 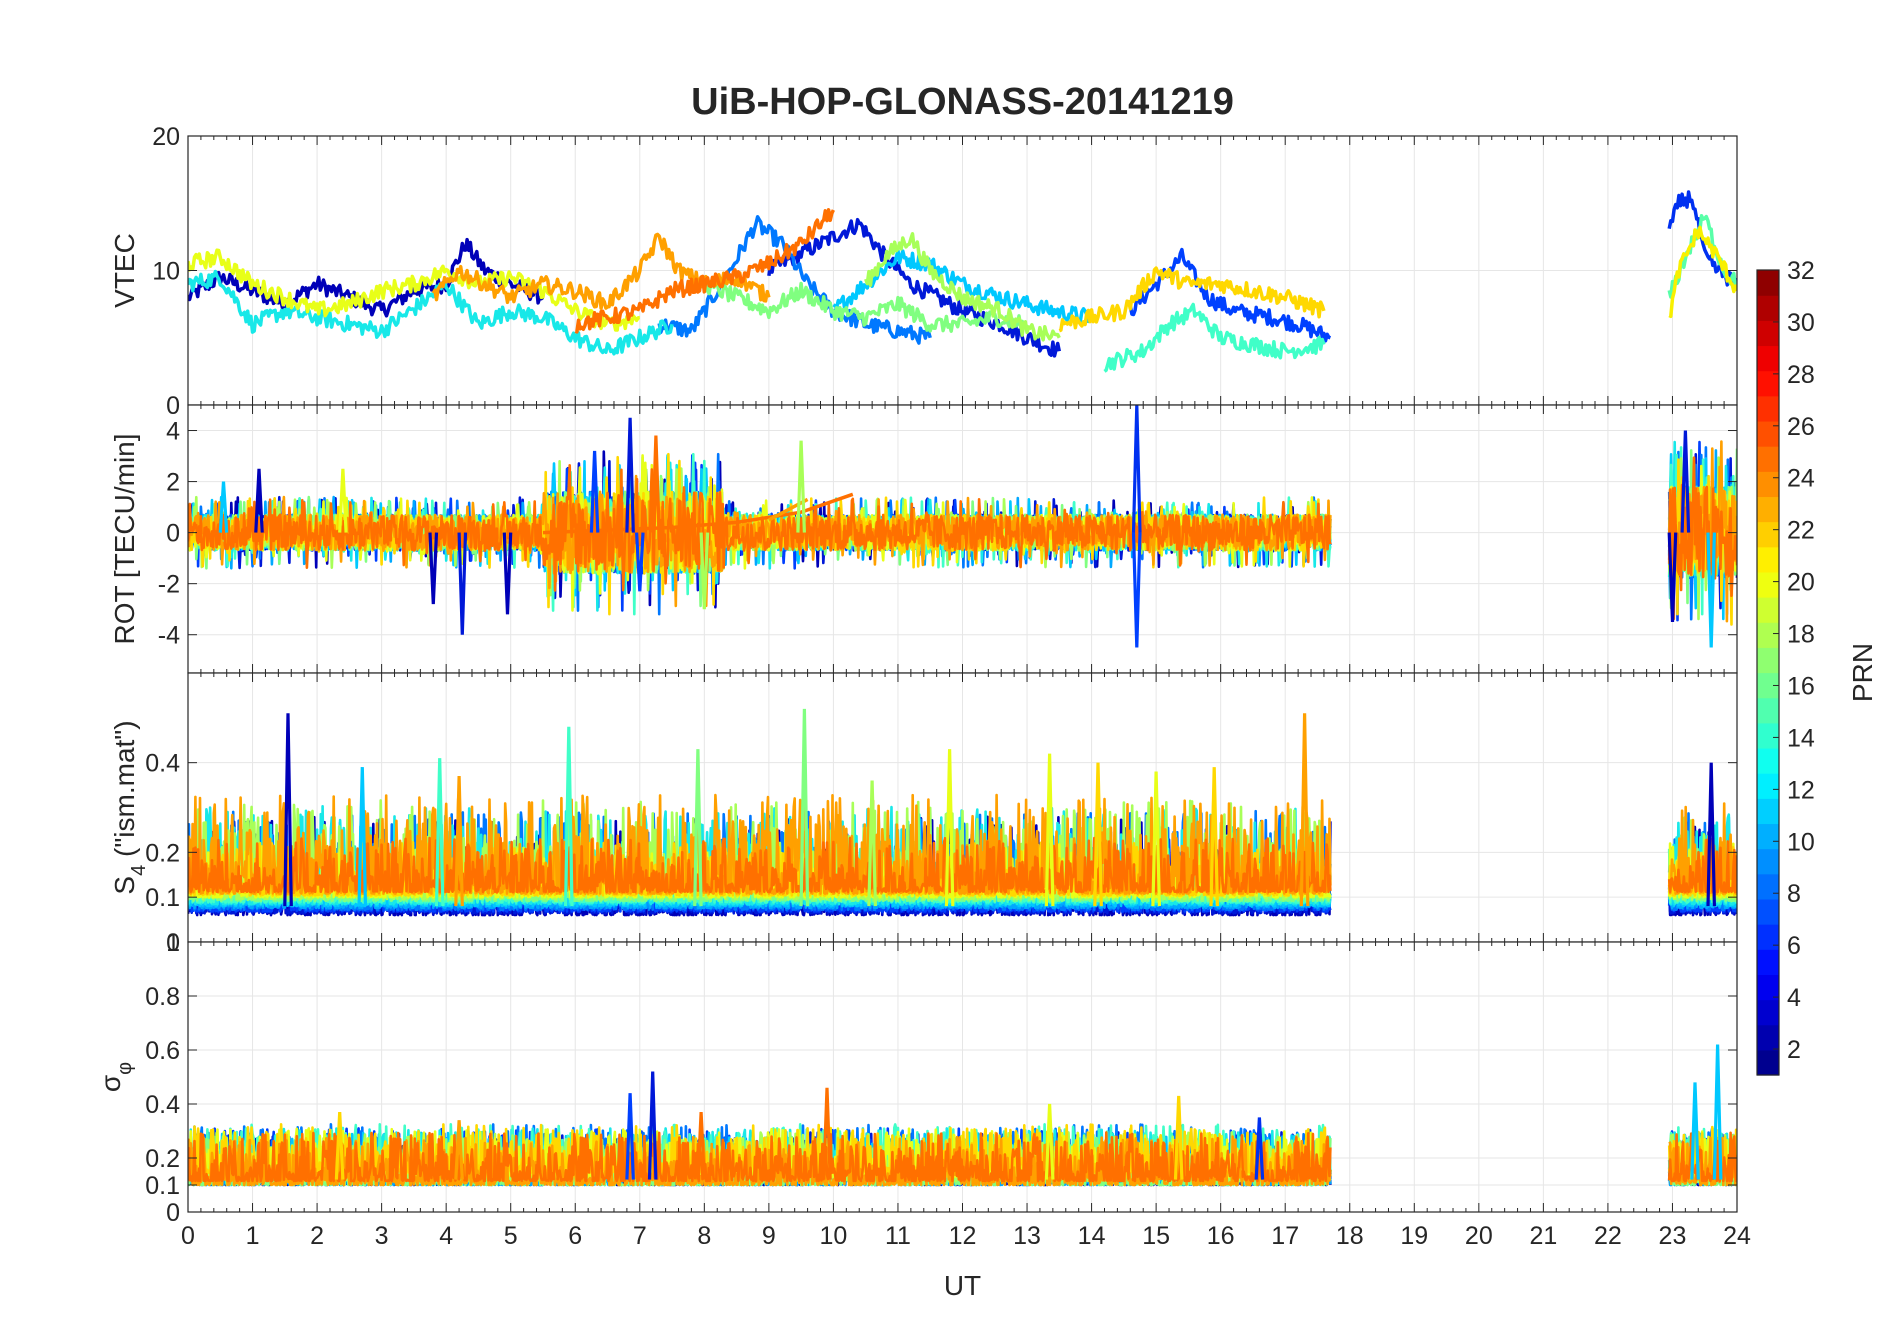 What do you see at coordinates (1221, 1236) in the screenshot?
I see `x-tick-label: 16` at bounding box center [1221, 1236].